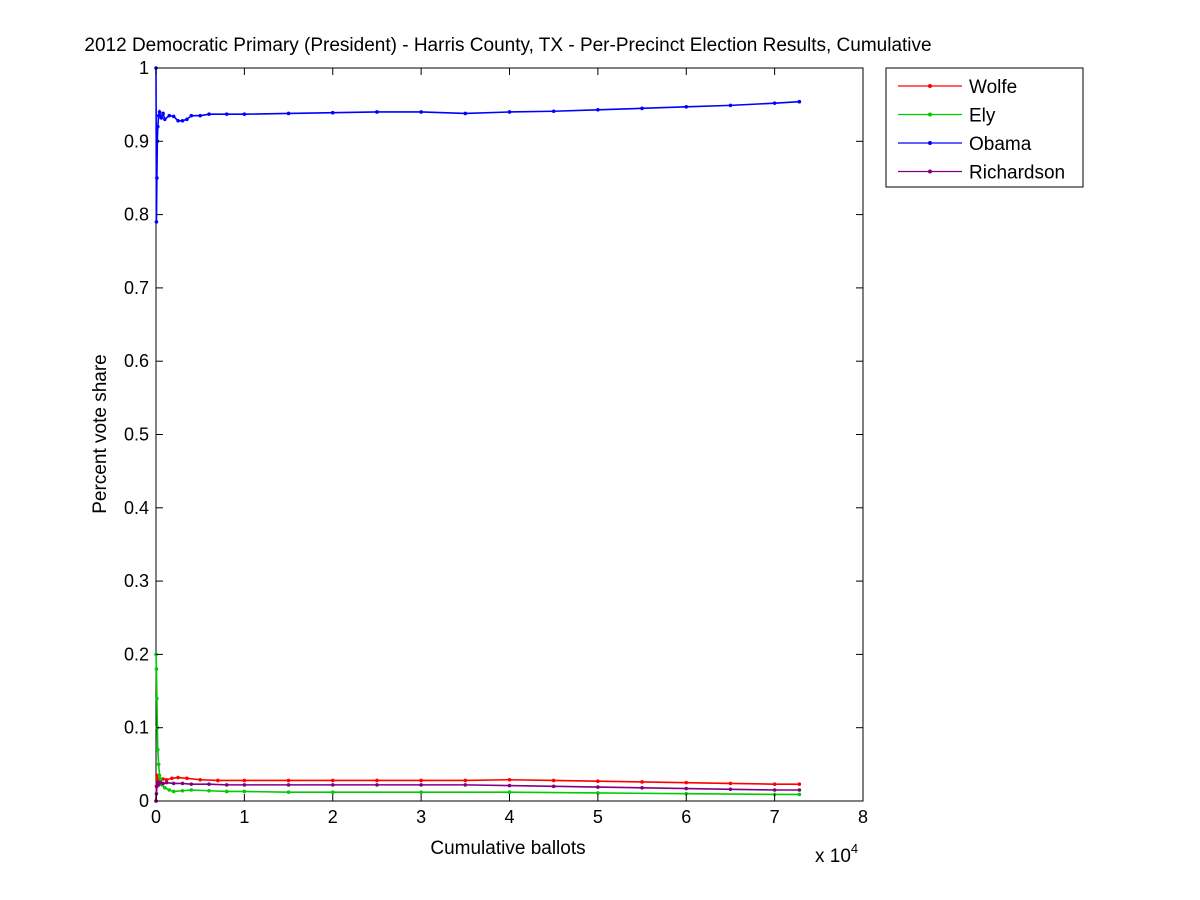 The image size is (1200, 900). Describe the element at coordinates (930, 171) in the screenshot. I see `legend-marker-richardson` at that location.